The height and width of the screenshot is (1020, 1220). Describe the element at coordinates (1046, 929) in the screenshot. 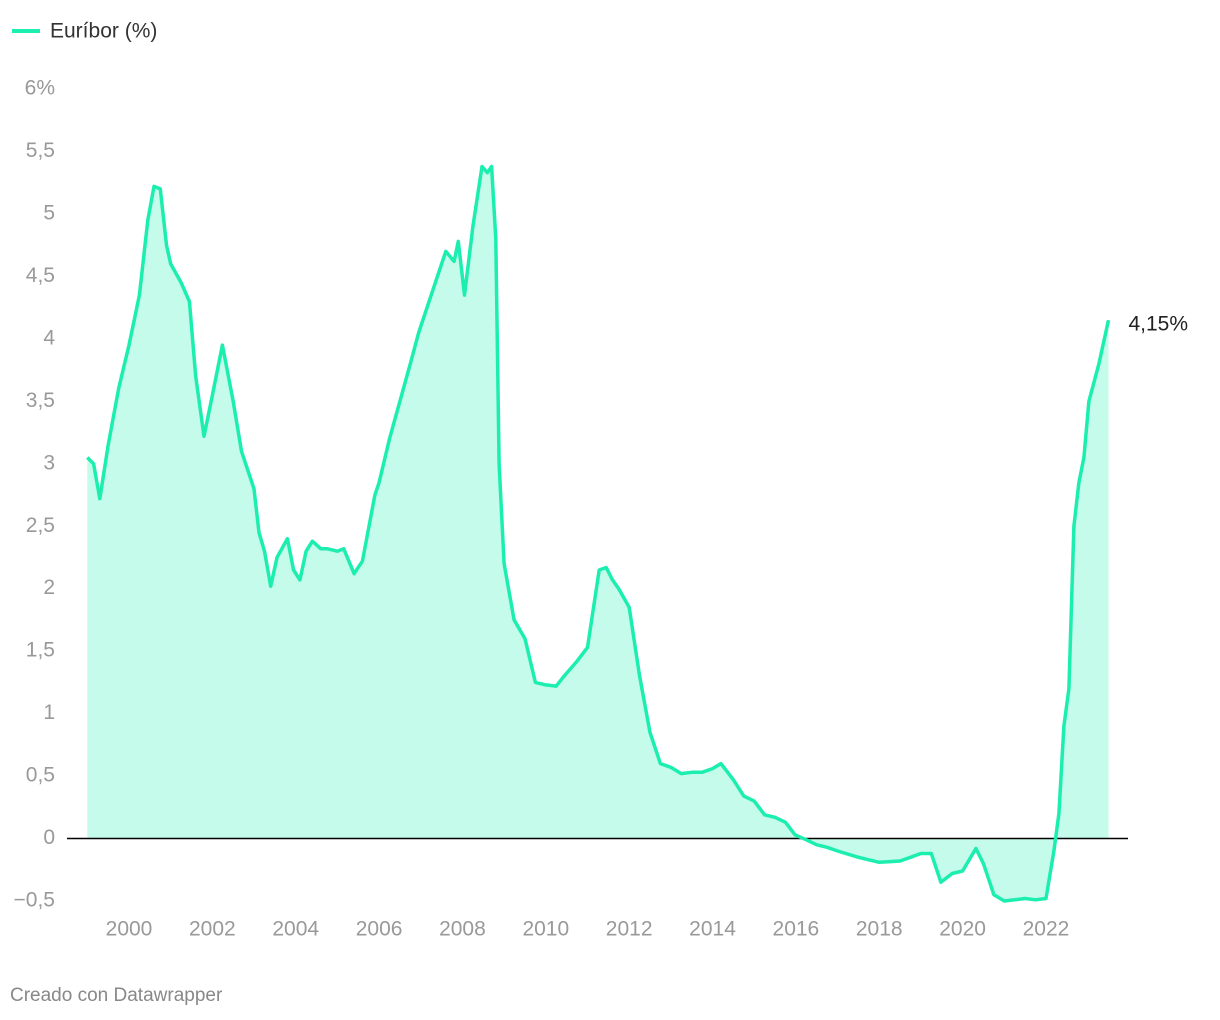

I see `x-tick-label: 2022` at that location.